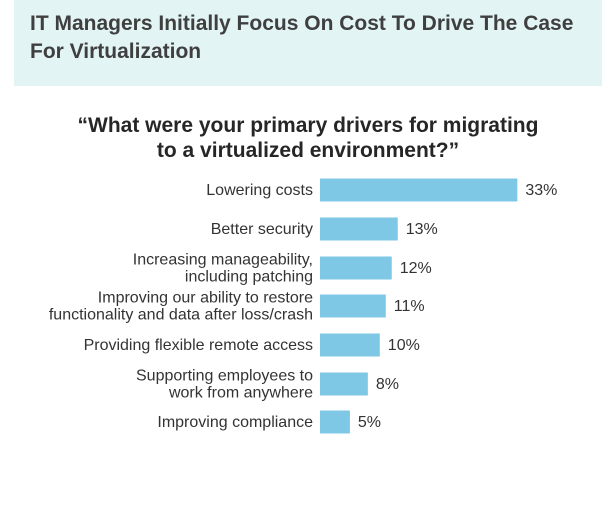  Describe the element at coordinates (359, 229) in the screenshot. I see `bar-better-security` at that location.